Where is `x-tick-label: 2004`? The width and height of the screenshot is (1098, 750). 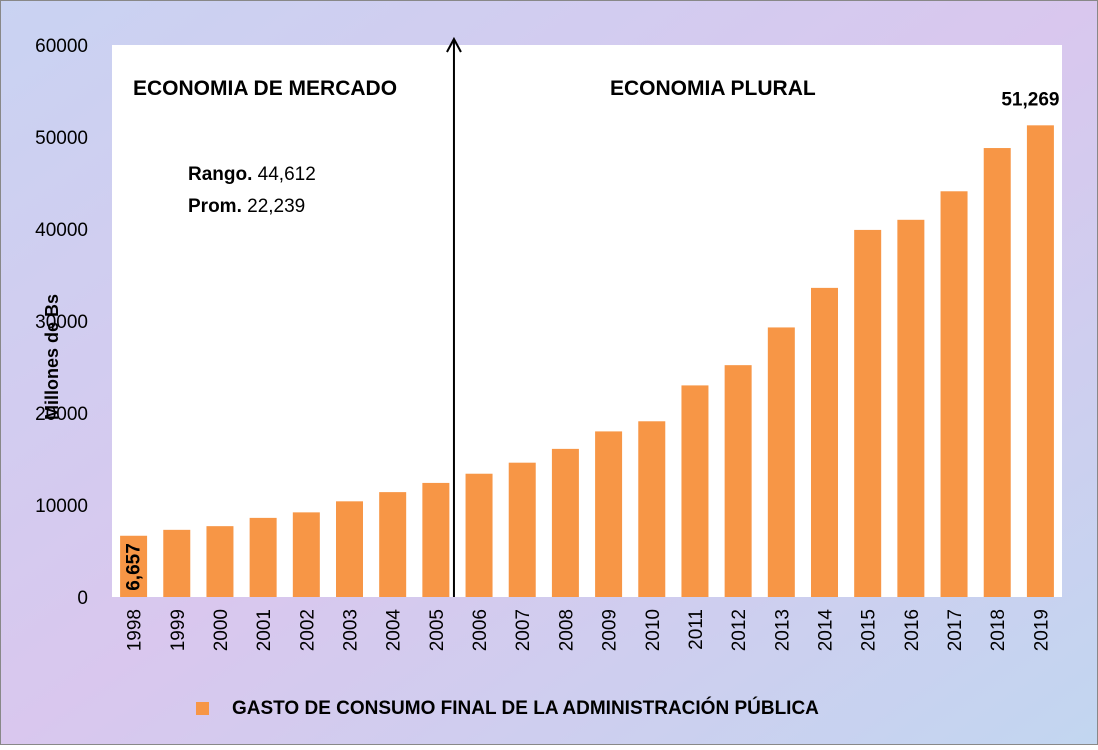 x-tick-label: 2004 is located at coordinates (394, 630).